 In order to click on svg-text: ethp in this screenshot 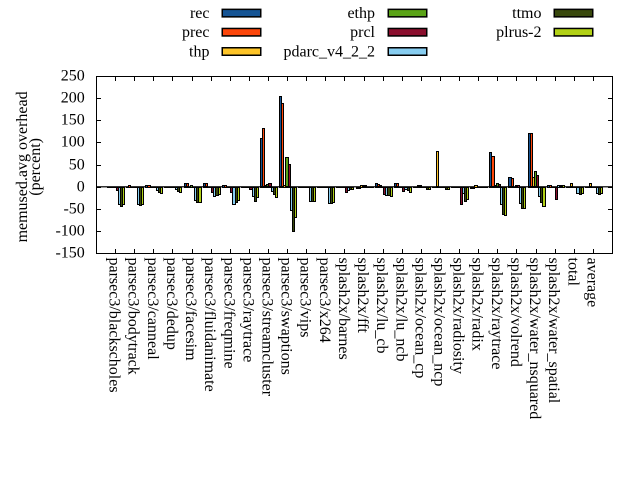, I will do `click(361, 13)`.